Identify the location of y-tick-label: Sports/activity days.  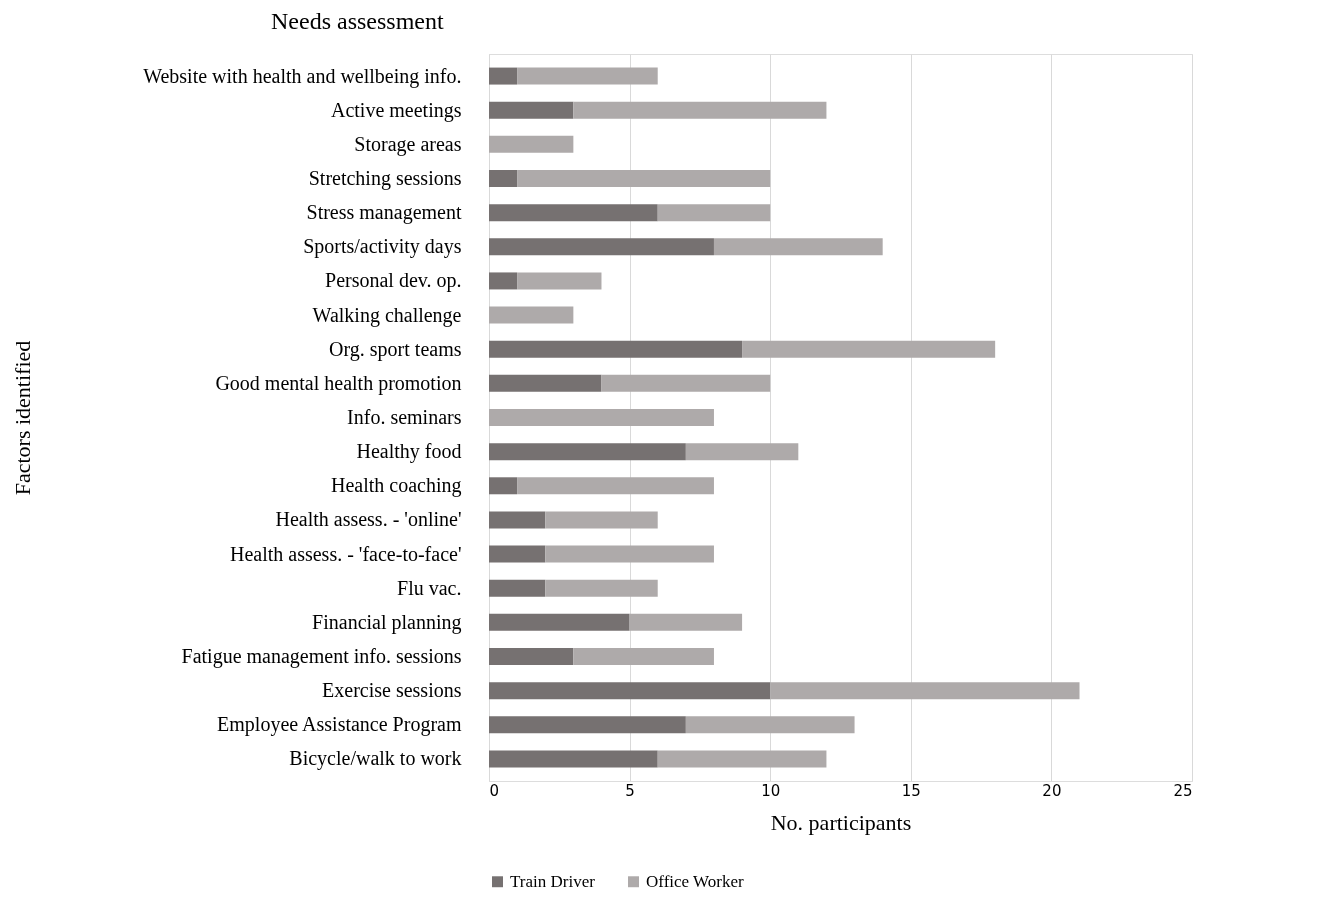
(382, 247).